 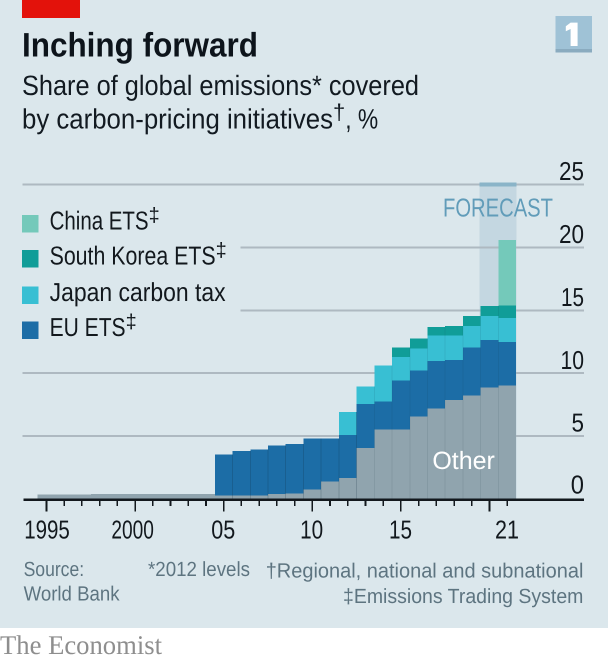 What do you see at coordinates (132, 529) in the screenshot?
I see `svg-text: 2000` at bounding box center [132, 529].